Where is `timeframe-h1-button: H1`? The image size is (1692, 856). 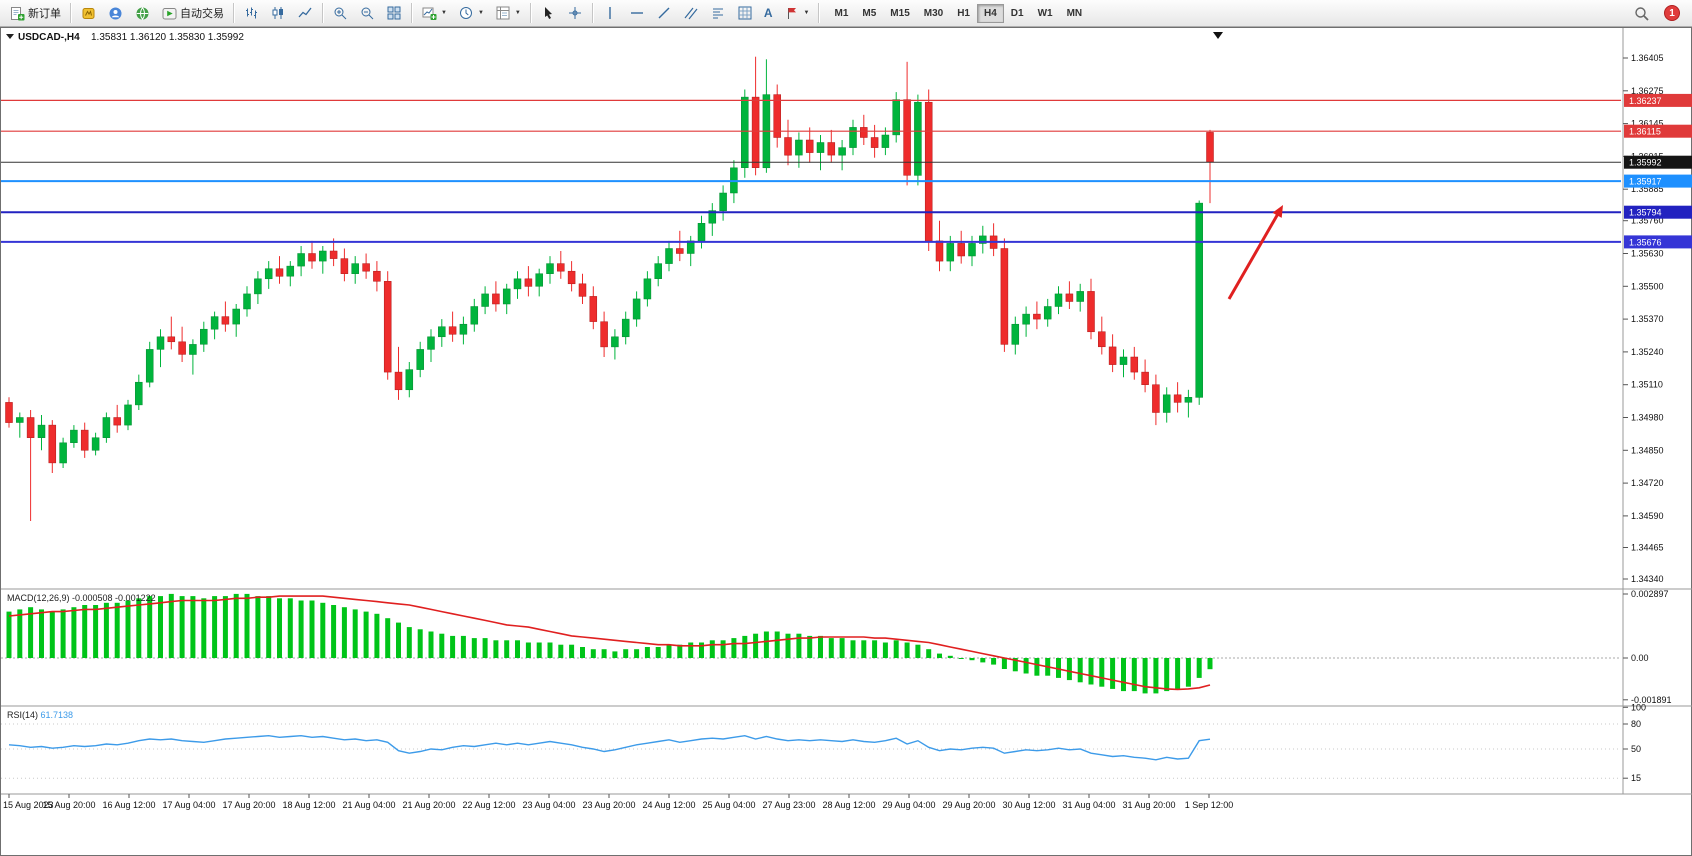
timeframe-h1-button: H1 is located at coordinates (963, 13).